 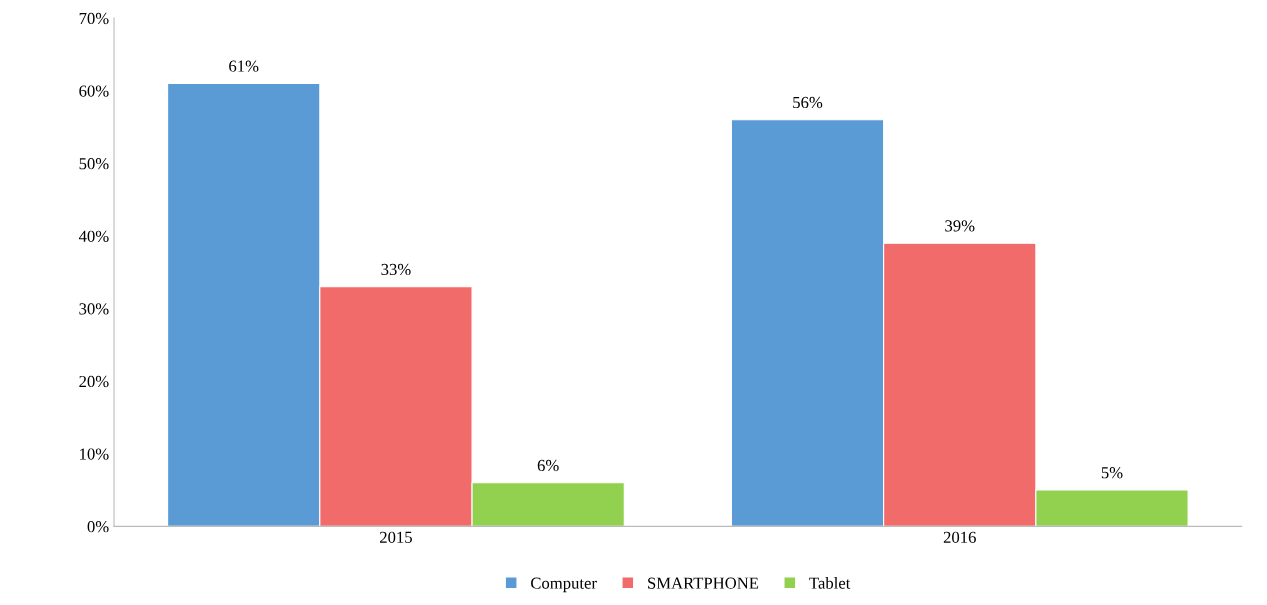 What do you see at coordinates (244, 66) in the screenshot?
I see `data-label: 61%` at bounding box center [244, 66].